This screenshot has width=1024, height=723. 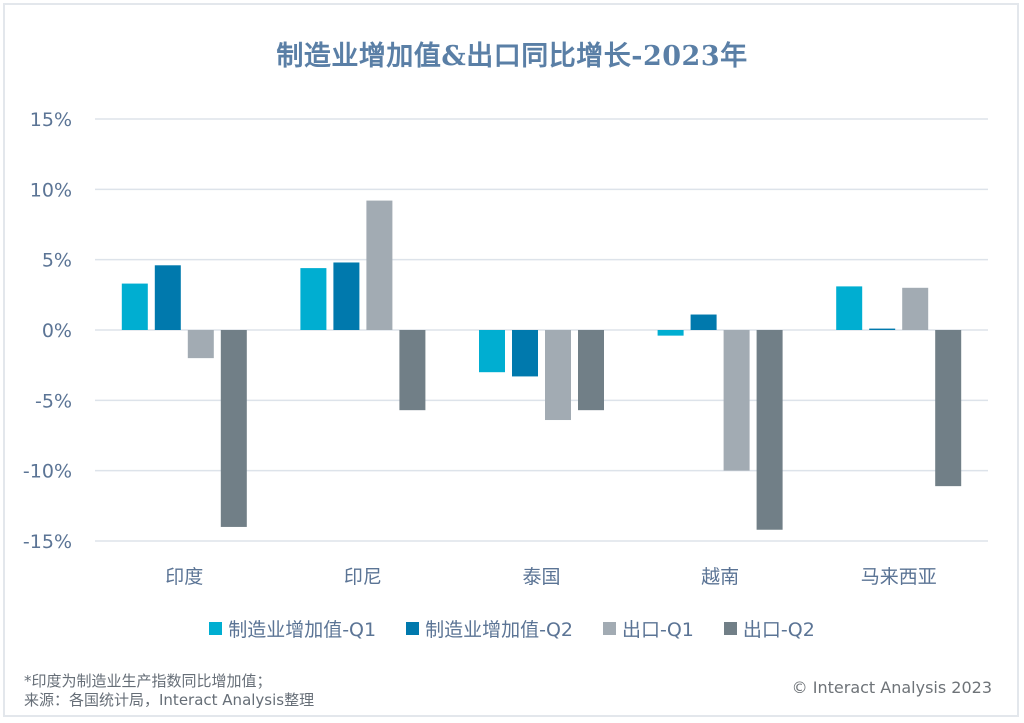 I want to click on legend-label: 制造业增加值-Q1, so click(x=302, y=630).